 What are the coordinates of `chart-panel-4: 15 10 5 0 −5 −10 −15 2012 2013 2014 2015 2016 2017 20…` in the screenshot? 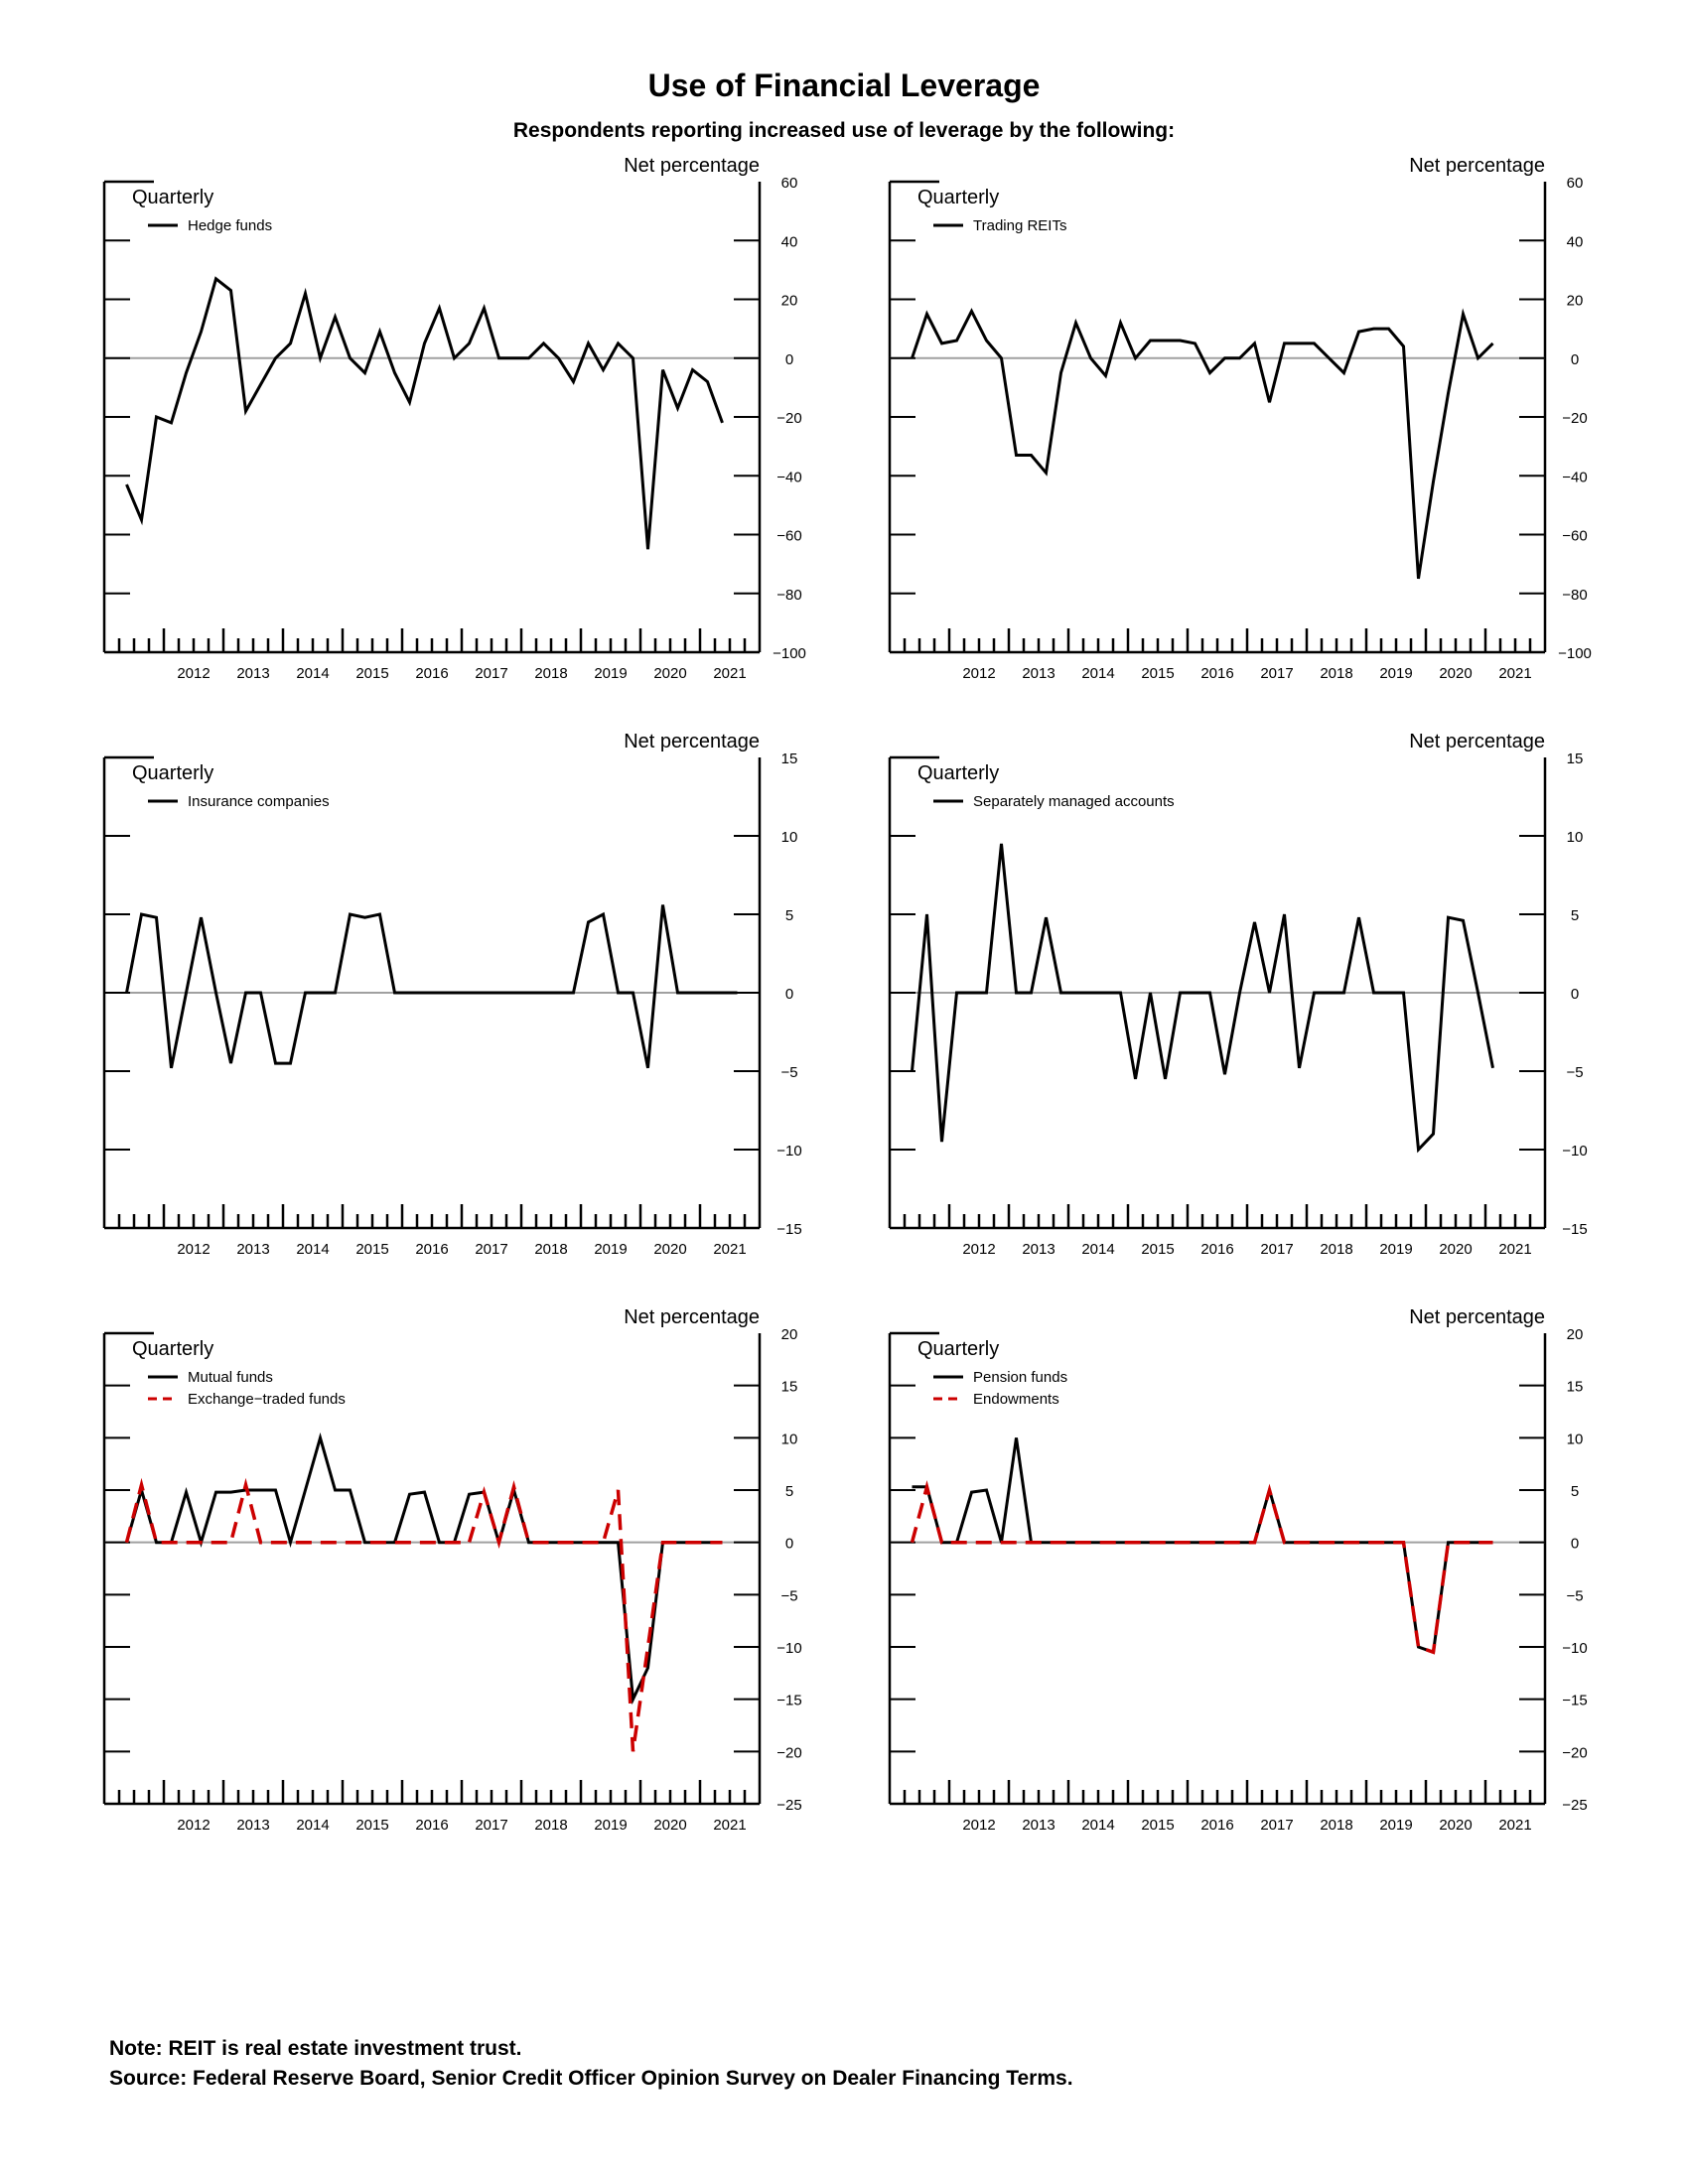 It's located at (1238, 994).